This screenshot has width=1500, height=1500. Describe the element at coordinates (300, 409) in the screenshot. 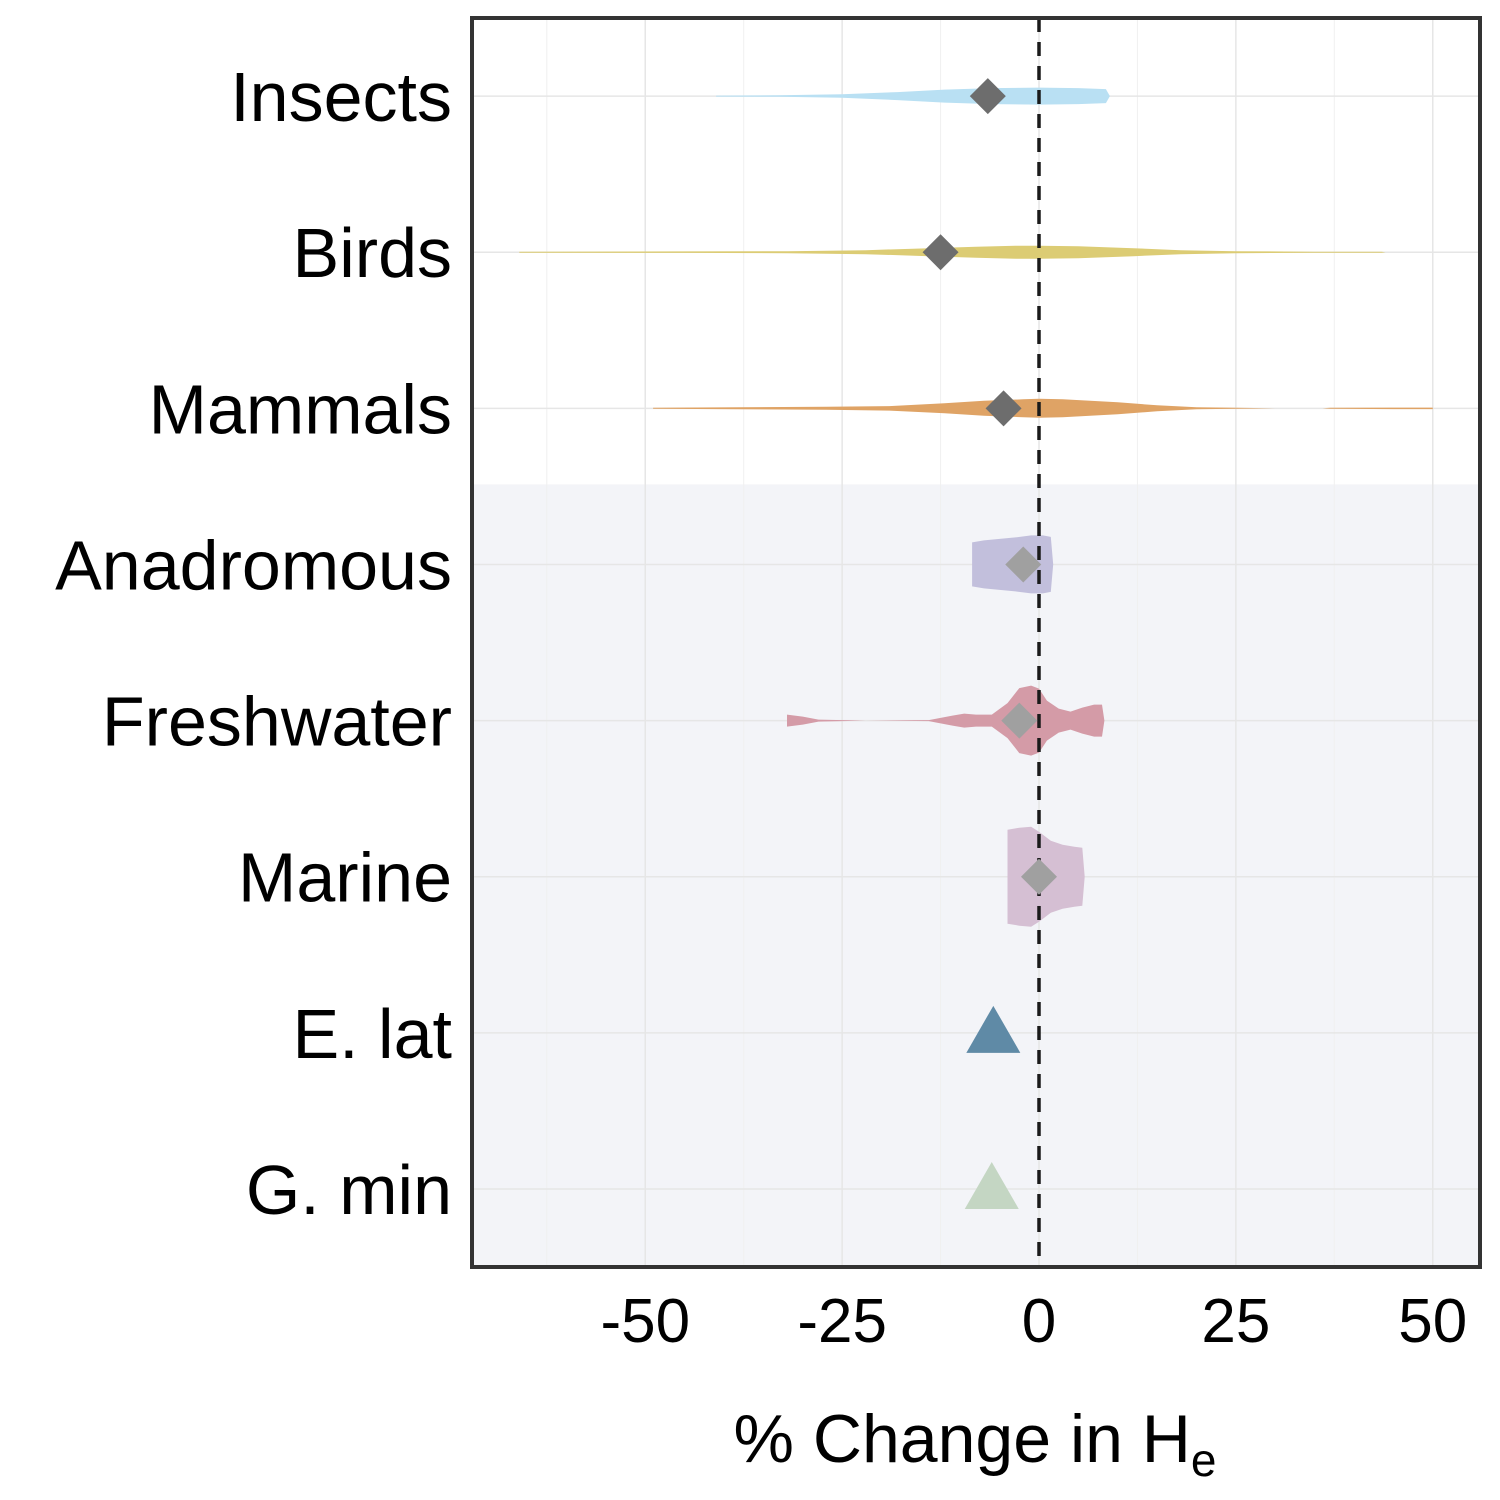

I see `y-tick-label: Mammals` at that location.